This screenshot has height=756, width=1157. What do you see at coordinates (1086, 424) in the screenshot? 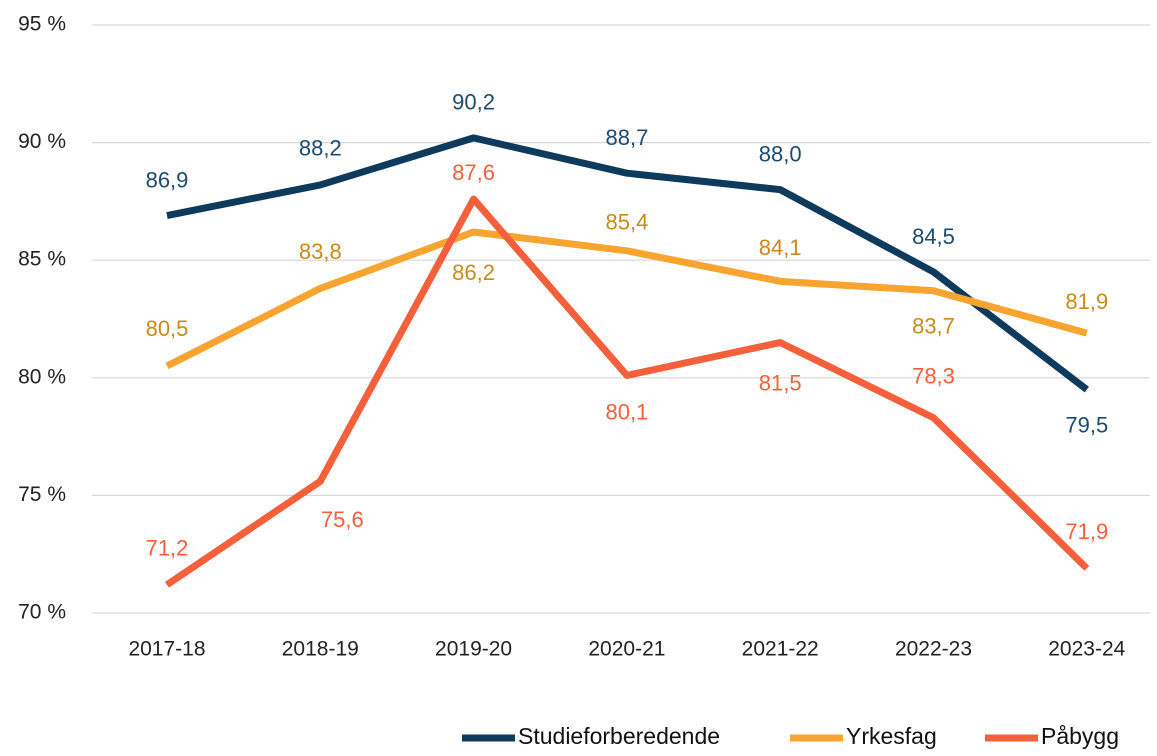
I see `value-label: 79,5` at bounding box center [1086, 424].